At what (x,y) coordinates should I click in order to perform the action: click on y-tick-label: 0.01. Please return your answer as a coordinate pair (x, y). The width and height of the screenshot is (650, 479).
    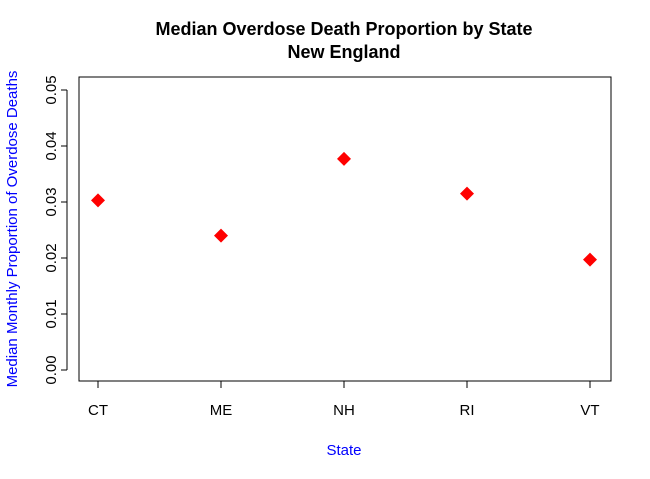
    Looking at the image, I should click on (51, 313).